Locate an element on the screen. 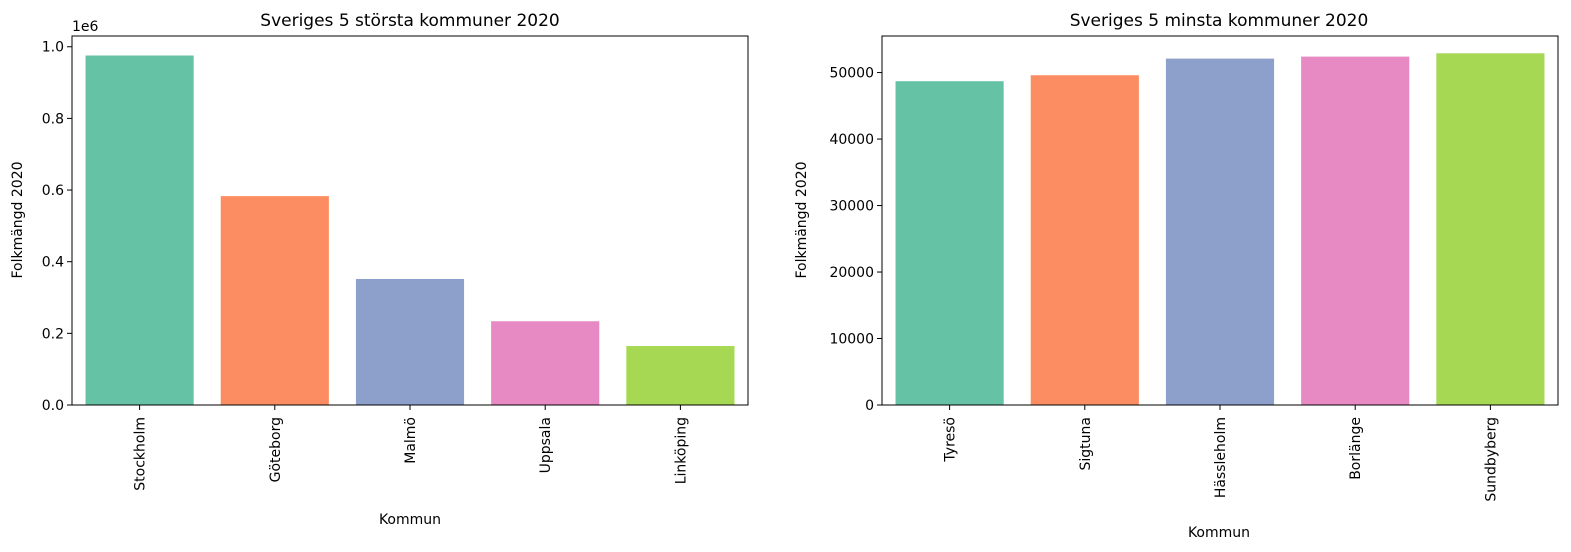  chart-title: Sveriges 5 minsta kommuner 2020 is located at coordinates (1219, 21).